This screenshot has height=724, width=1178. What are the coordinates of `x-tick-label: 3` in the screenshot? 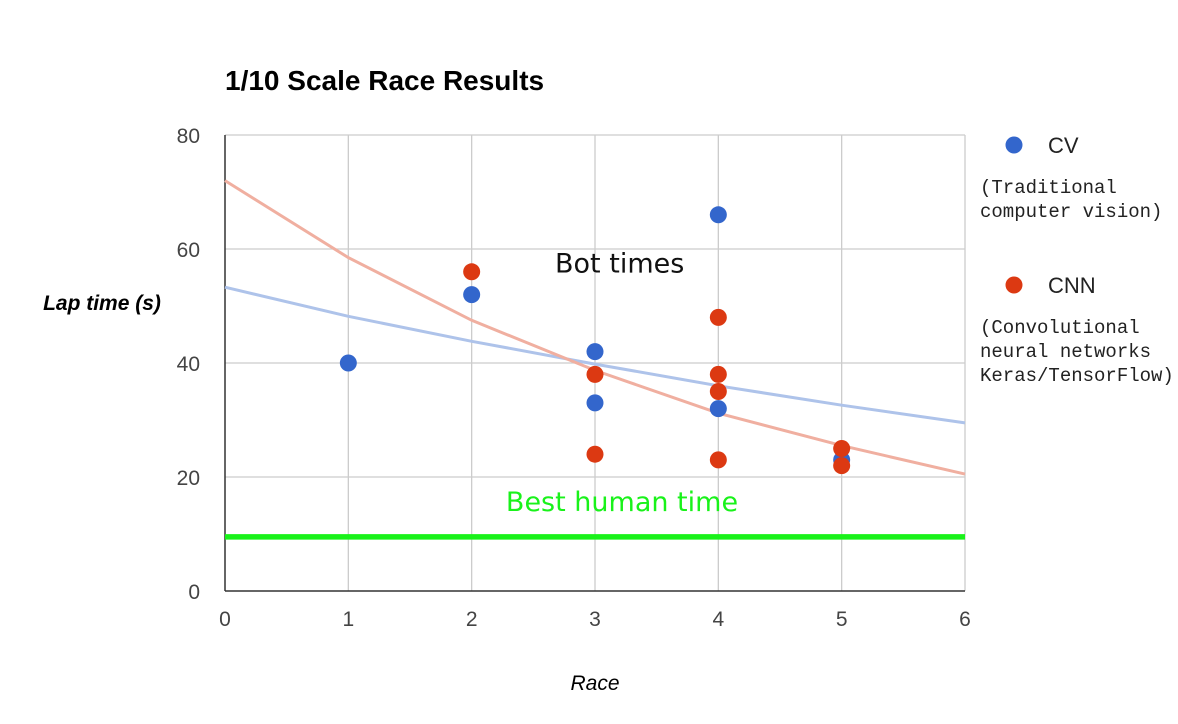 It's located at (595, 619).